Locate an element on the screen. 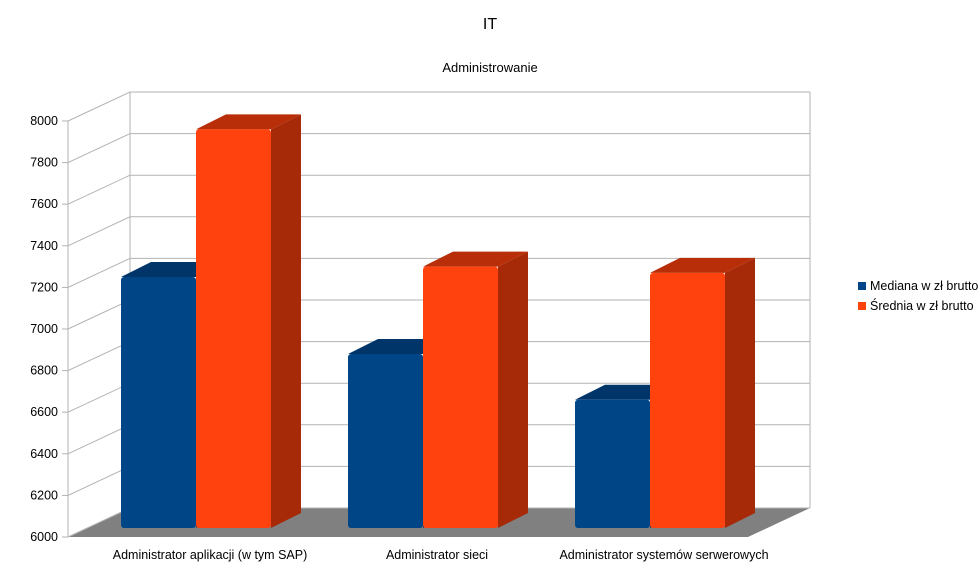  y-tick-label: 7400 is located at coordinates (44, 246).